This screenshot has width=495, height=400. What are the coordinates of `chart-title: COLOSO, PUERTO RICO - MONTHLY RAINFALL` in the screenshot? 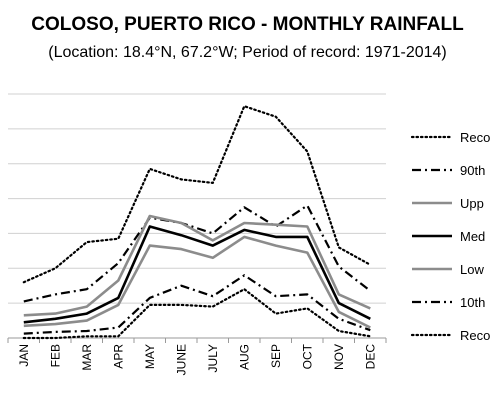 It's located at (247, 24).